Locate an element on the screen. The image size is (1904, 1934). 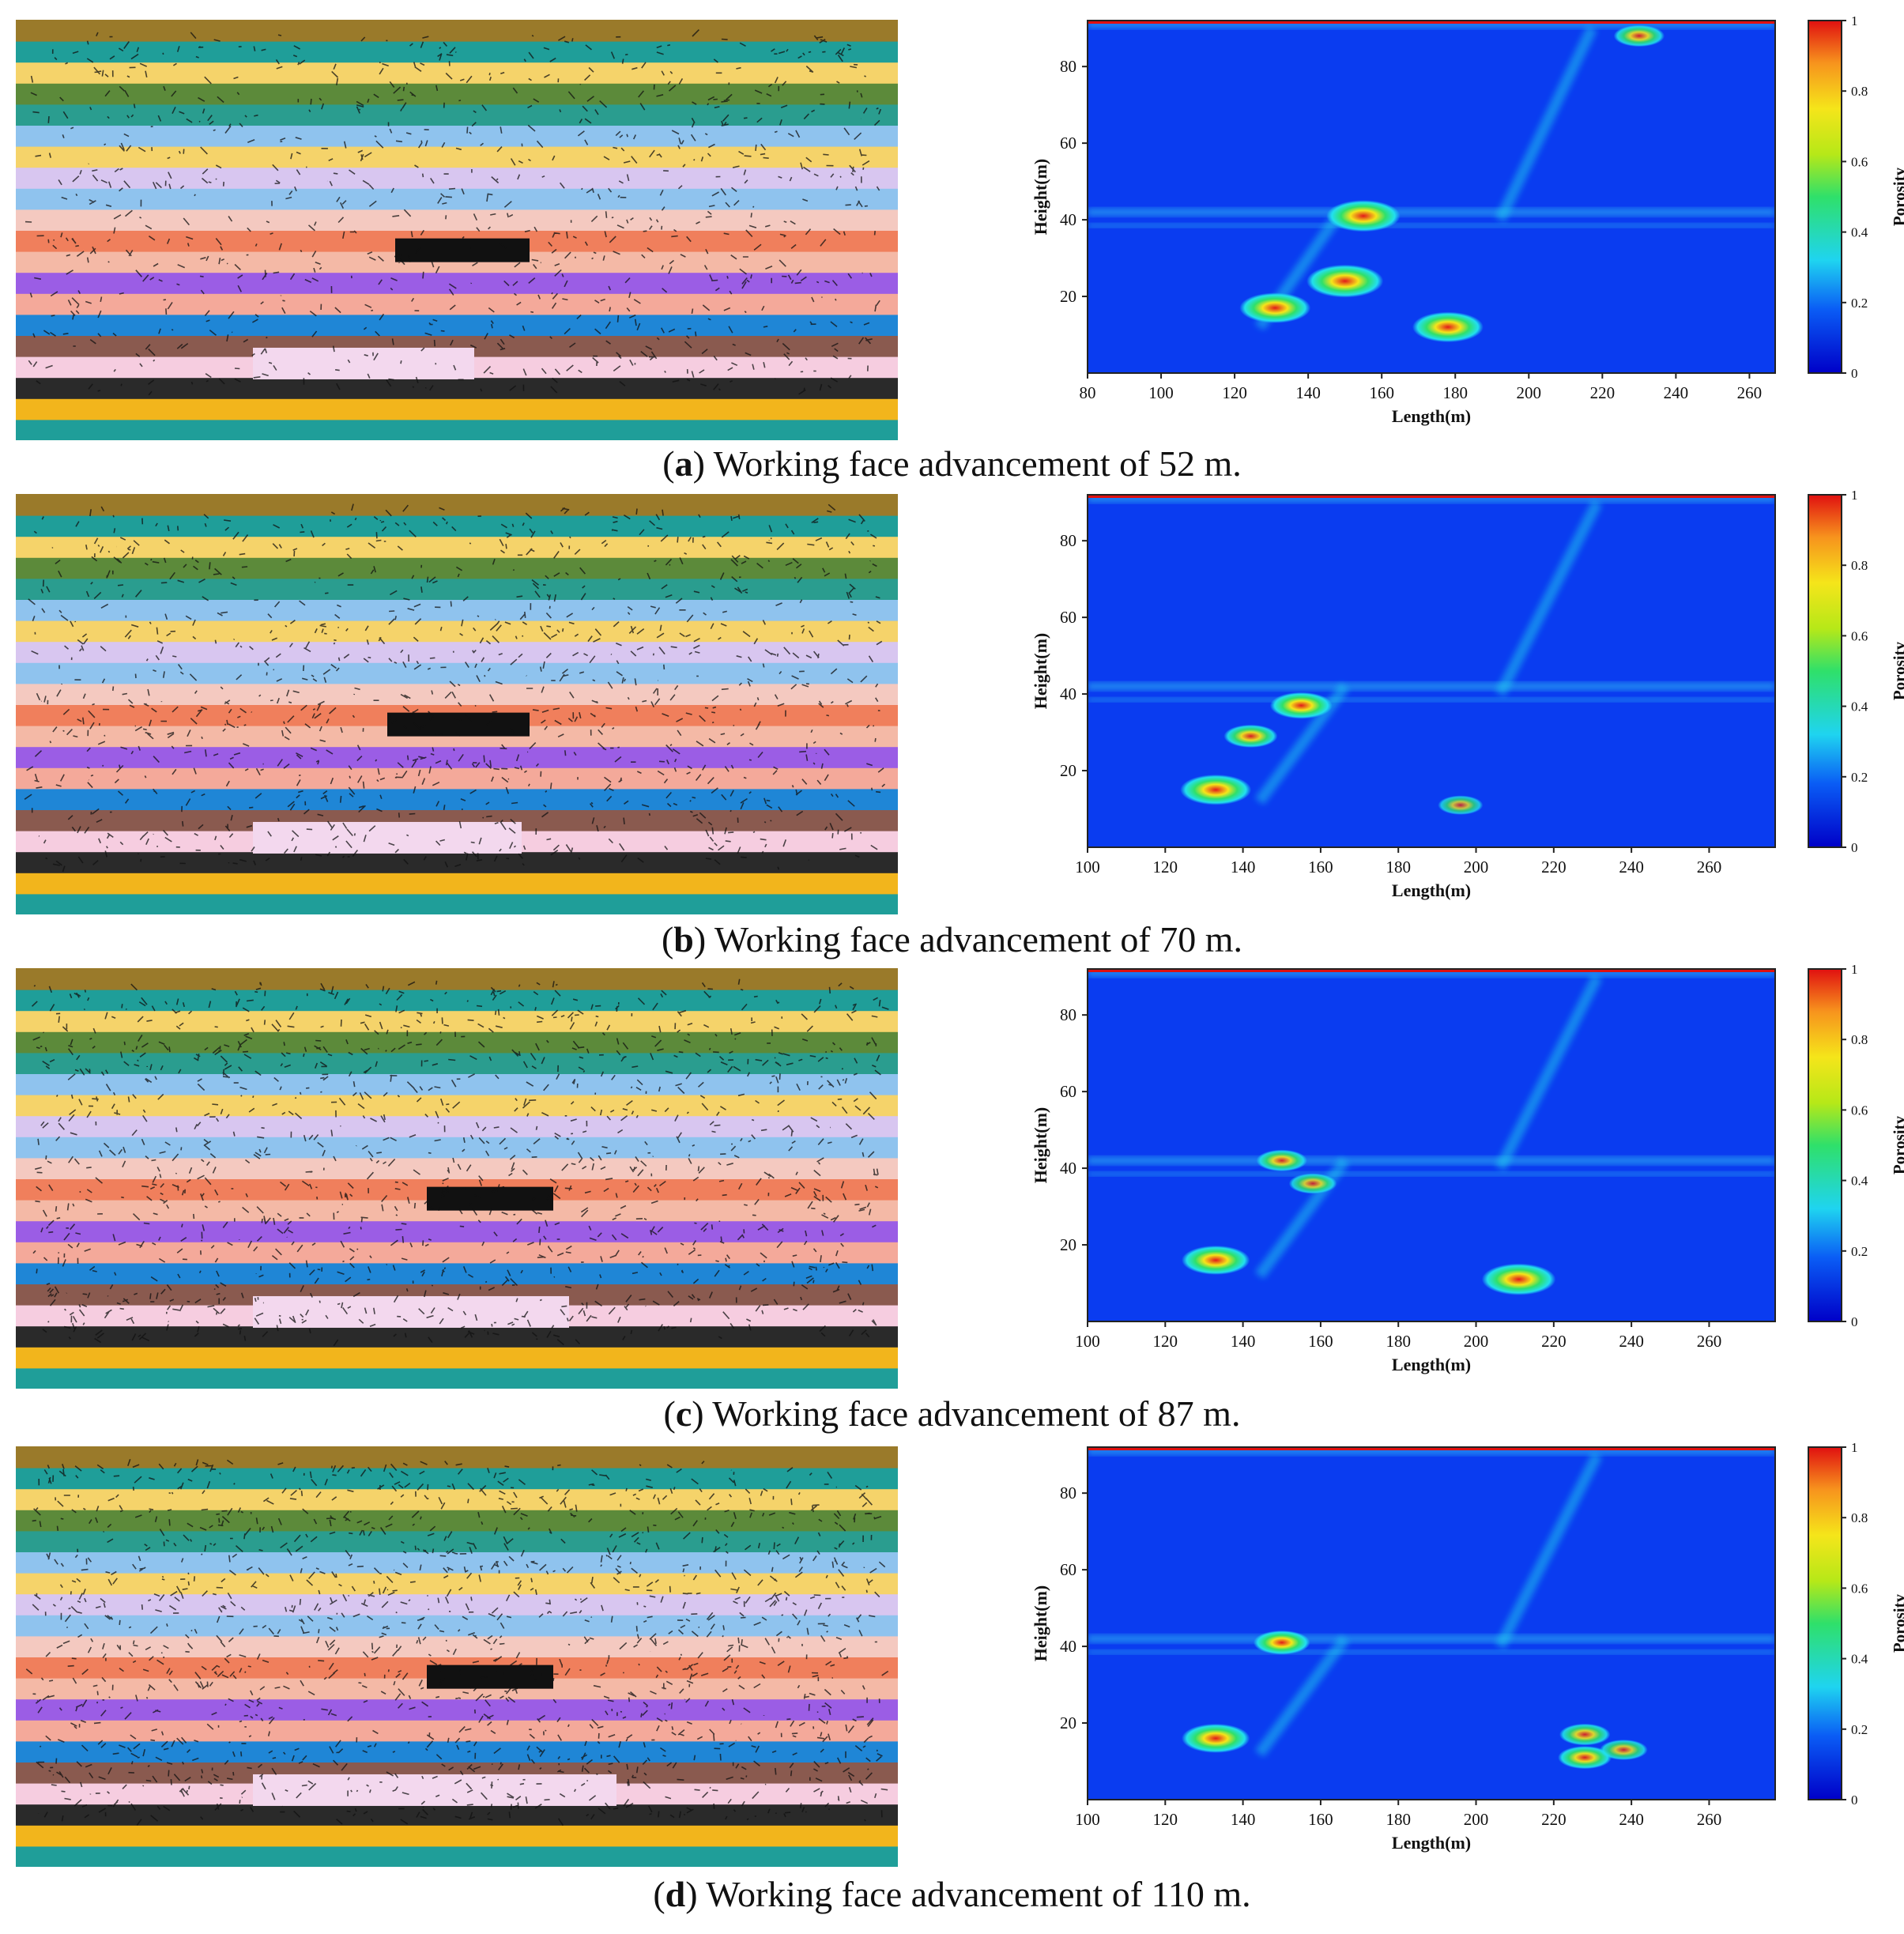
colorbar-tick-label: 0.8 is located at coordinates (1859, 565).